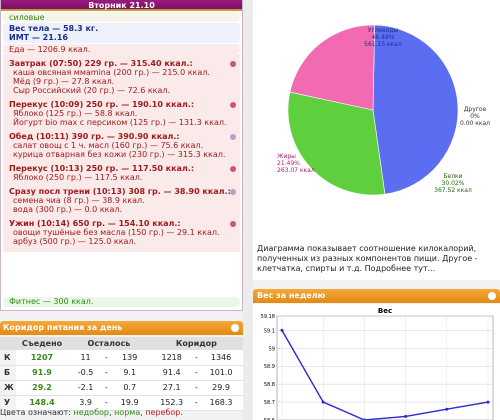  What do you see at coordinates (221, 403) in the screenshot?
I see `cell-cor-max: 168.3` at bounding box center [221, 403].